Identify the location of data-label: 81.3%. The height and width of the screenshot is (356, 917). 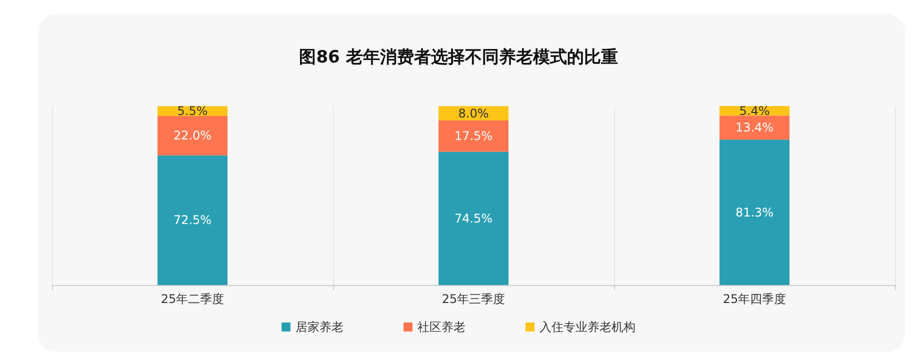
(754, 212).